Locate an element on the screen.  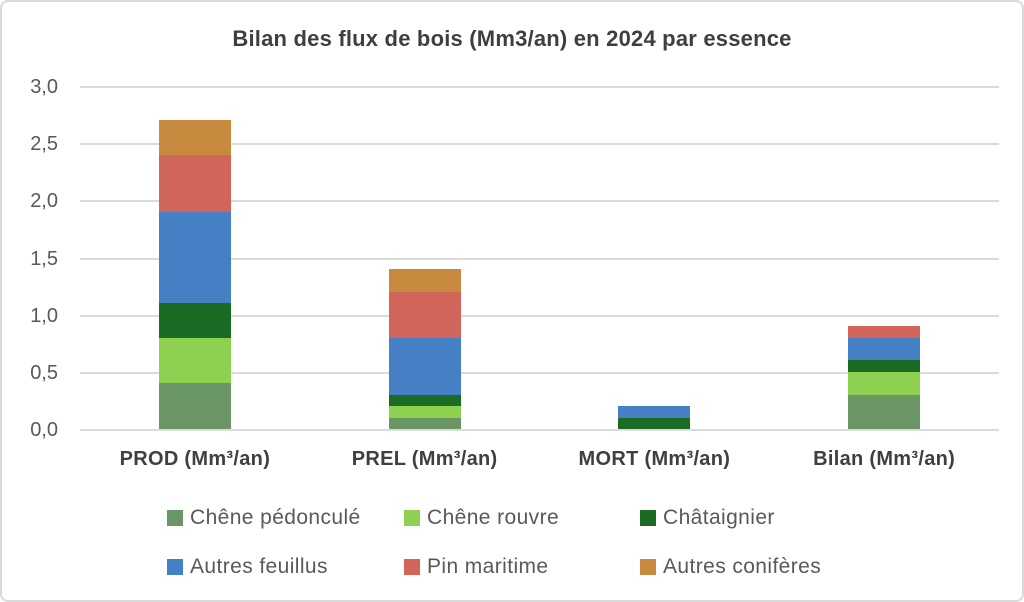
y-axis-tick-label: 1,5 is located at coordinates (44, 258).